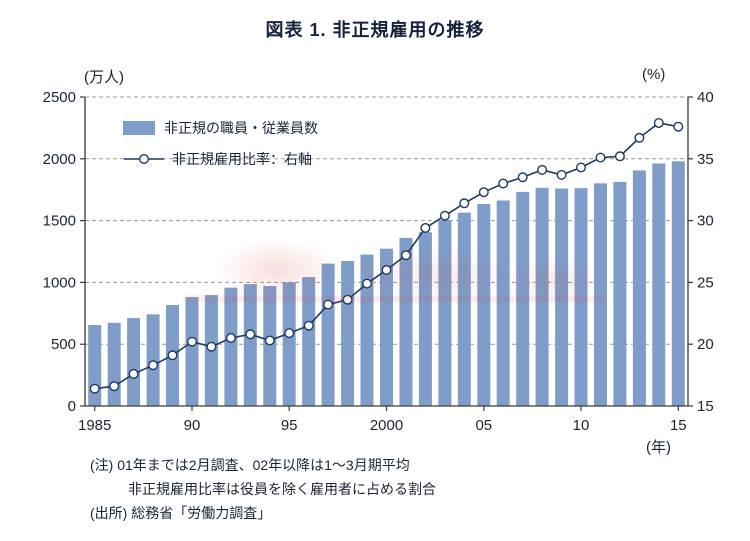  I want to click on left-tick-label: 2500, so click(59, 97).